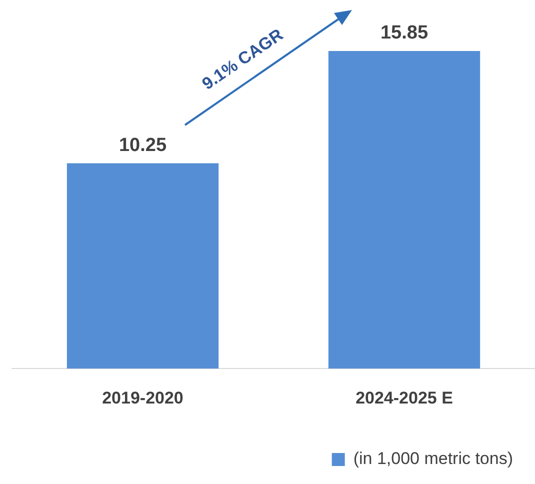  What do you see at coordinates (404, 33) in the screenshot?
I see `data-label: 15.85` at bounding box center [404, 33].